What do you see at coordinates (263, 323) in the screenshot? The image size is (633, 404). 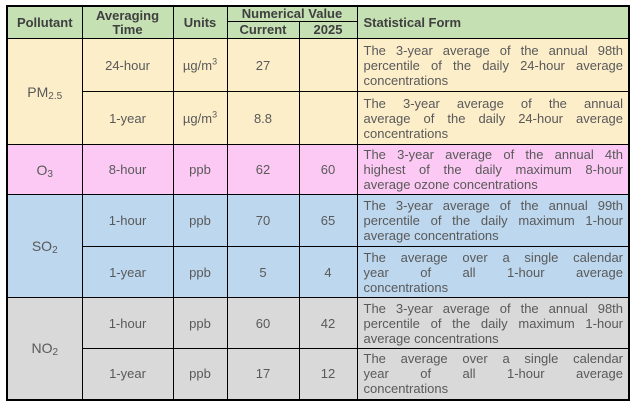 I see `current-value-cell: 60` at bounding box center [263, 323].